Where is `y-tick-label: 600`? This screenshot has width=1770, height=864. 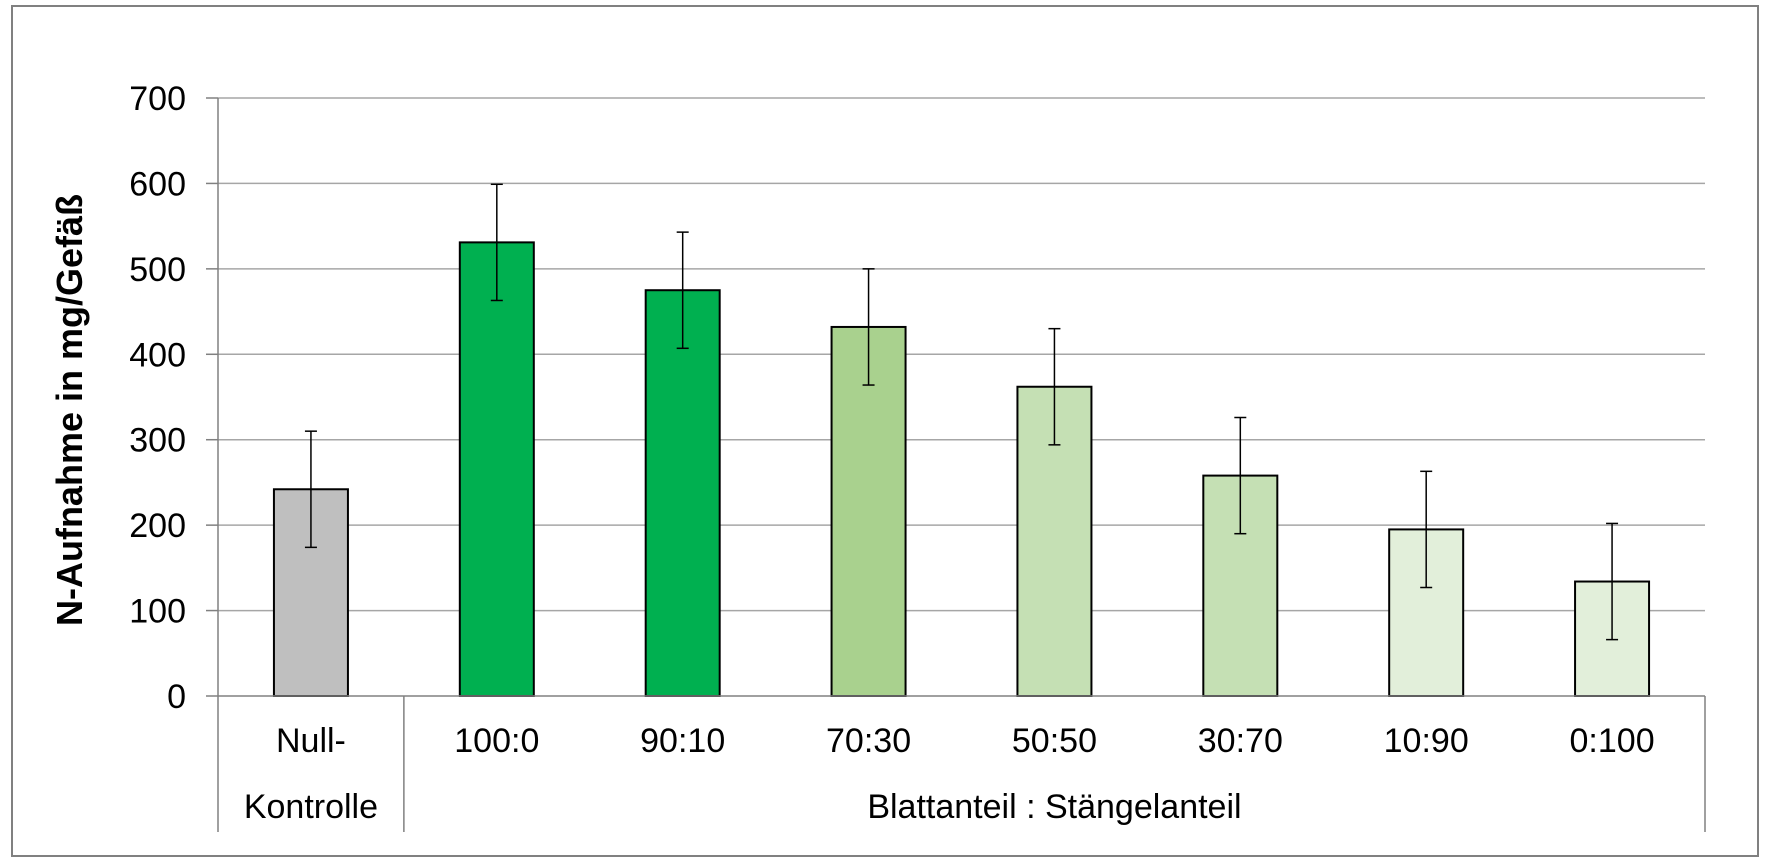
y-tick-label: 600 is located at coordinates (157, 184).